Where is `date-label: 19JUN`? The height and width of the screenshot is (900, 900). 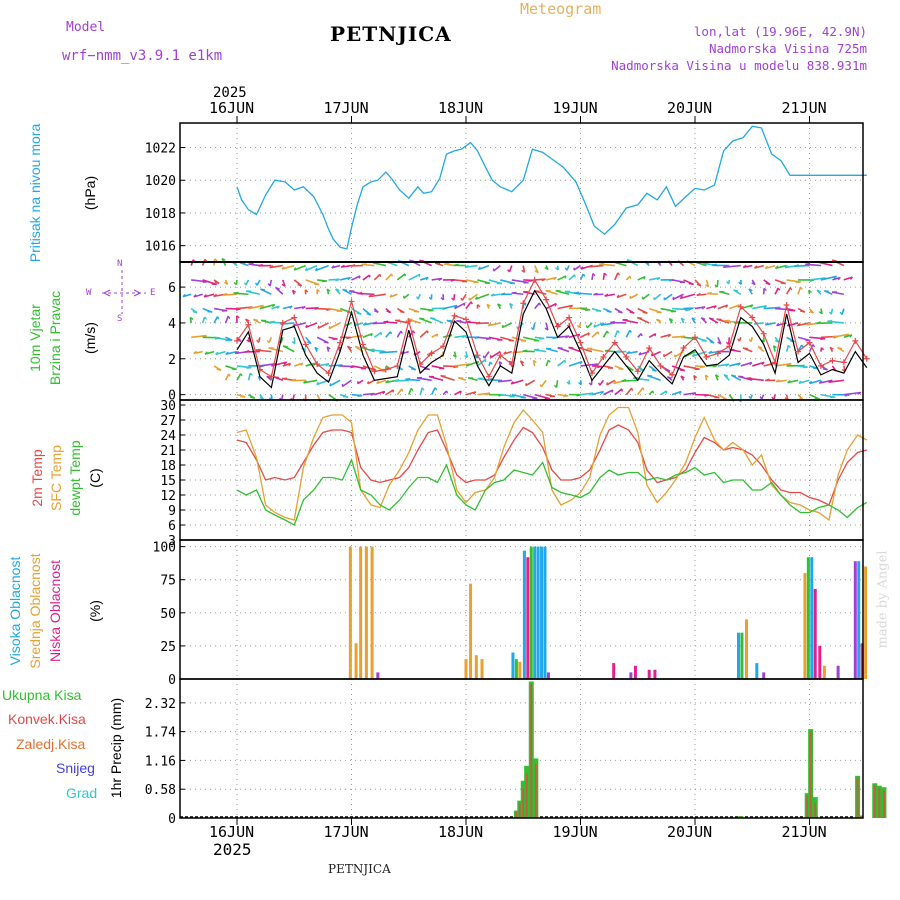
date-label: 19JUN is located at coordinates (575, 108).